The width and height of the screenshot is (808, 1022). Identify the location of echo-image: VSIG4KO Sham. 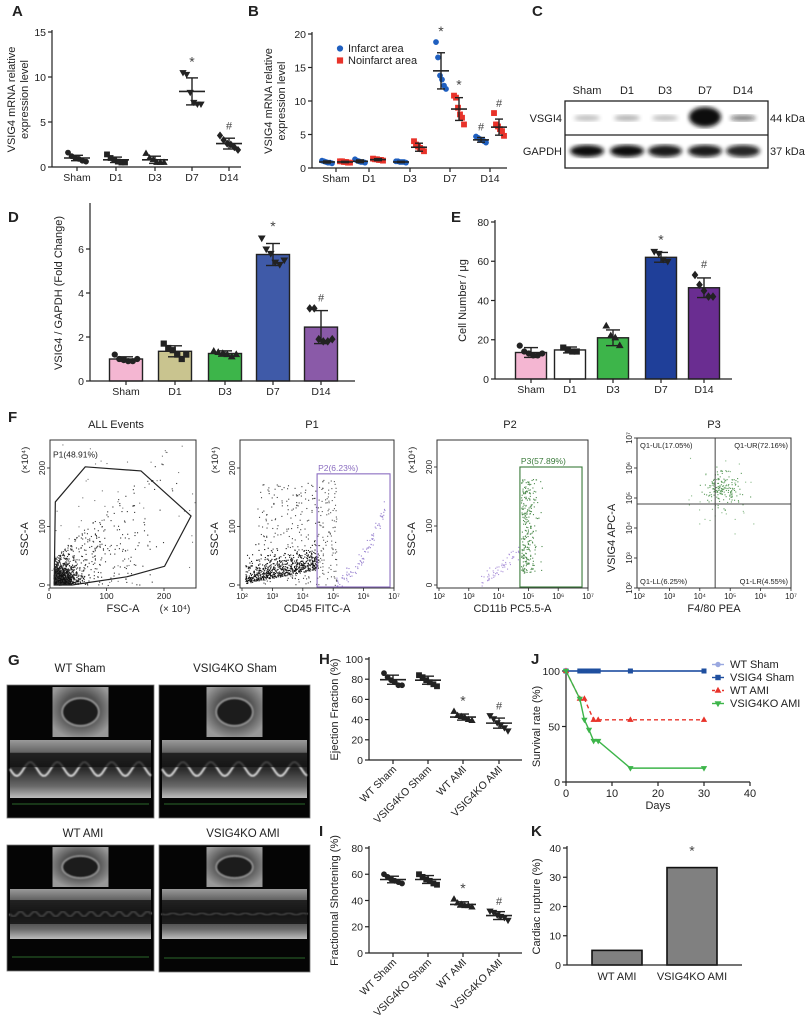
(234, 741).